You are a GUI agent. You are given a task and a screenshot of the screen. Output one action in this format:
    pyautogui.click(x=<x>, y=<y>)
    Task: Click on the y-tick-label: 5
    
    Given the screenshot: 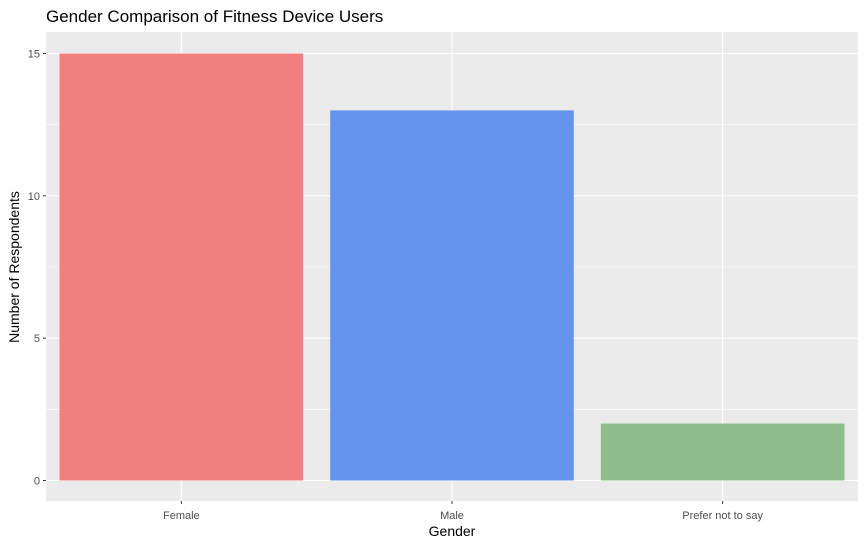 What is the action you would take?
    pyautogui.click(x=37, y=339)
    